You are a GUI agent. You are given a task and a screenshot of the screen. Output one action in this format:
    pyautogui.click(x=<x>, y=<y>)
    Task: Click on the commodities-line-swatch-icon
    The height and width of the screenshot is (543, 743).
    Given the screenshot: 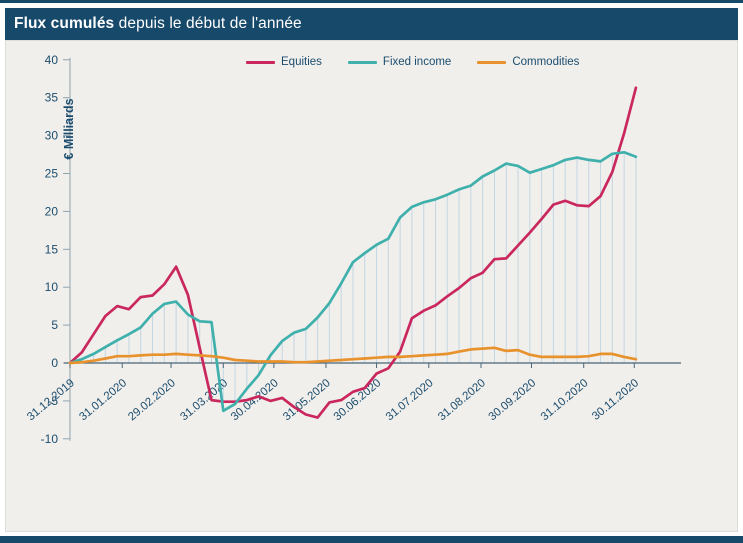 What is the action you would take?
    pyautogui.click(x=492, y=62)
    